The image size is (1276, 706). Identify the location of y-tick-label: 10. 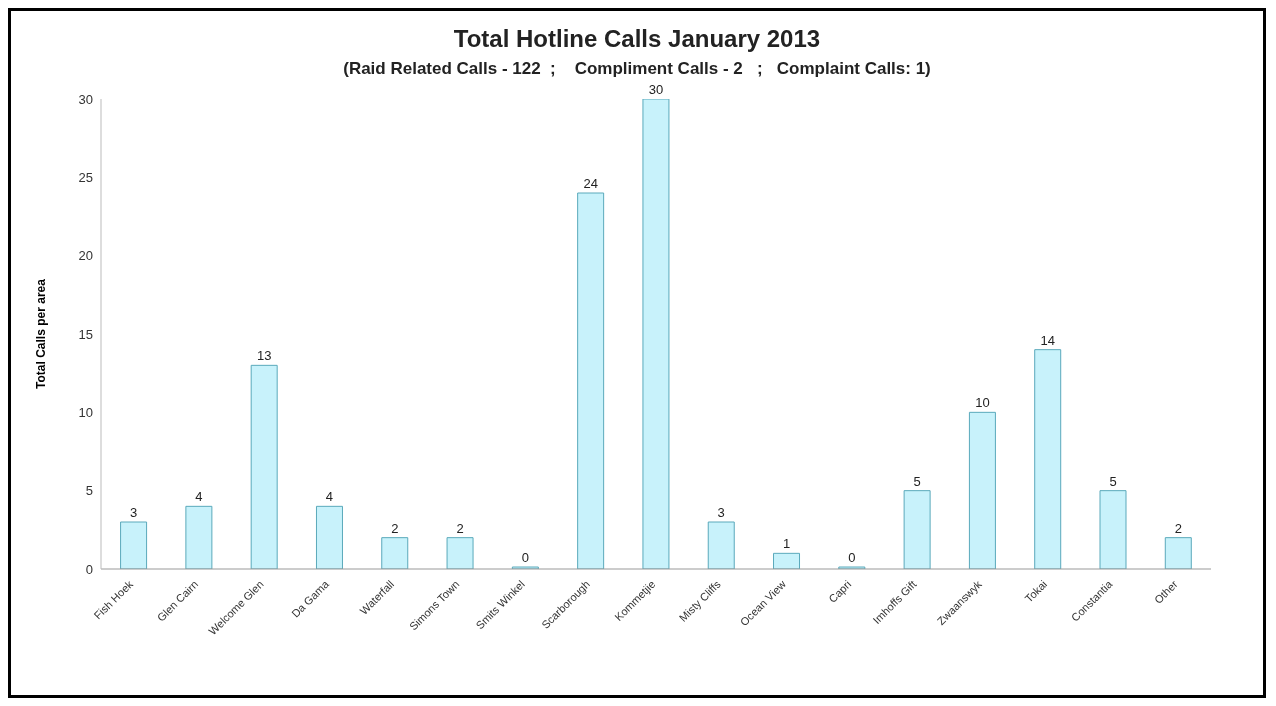
(85, 412).